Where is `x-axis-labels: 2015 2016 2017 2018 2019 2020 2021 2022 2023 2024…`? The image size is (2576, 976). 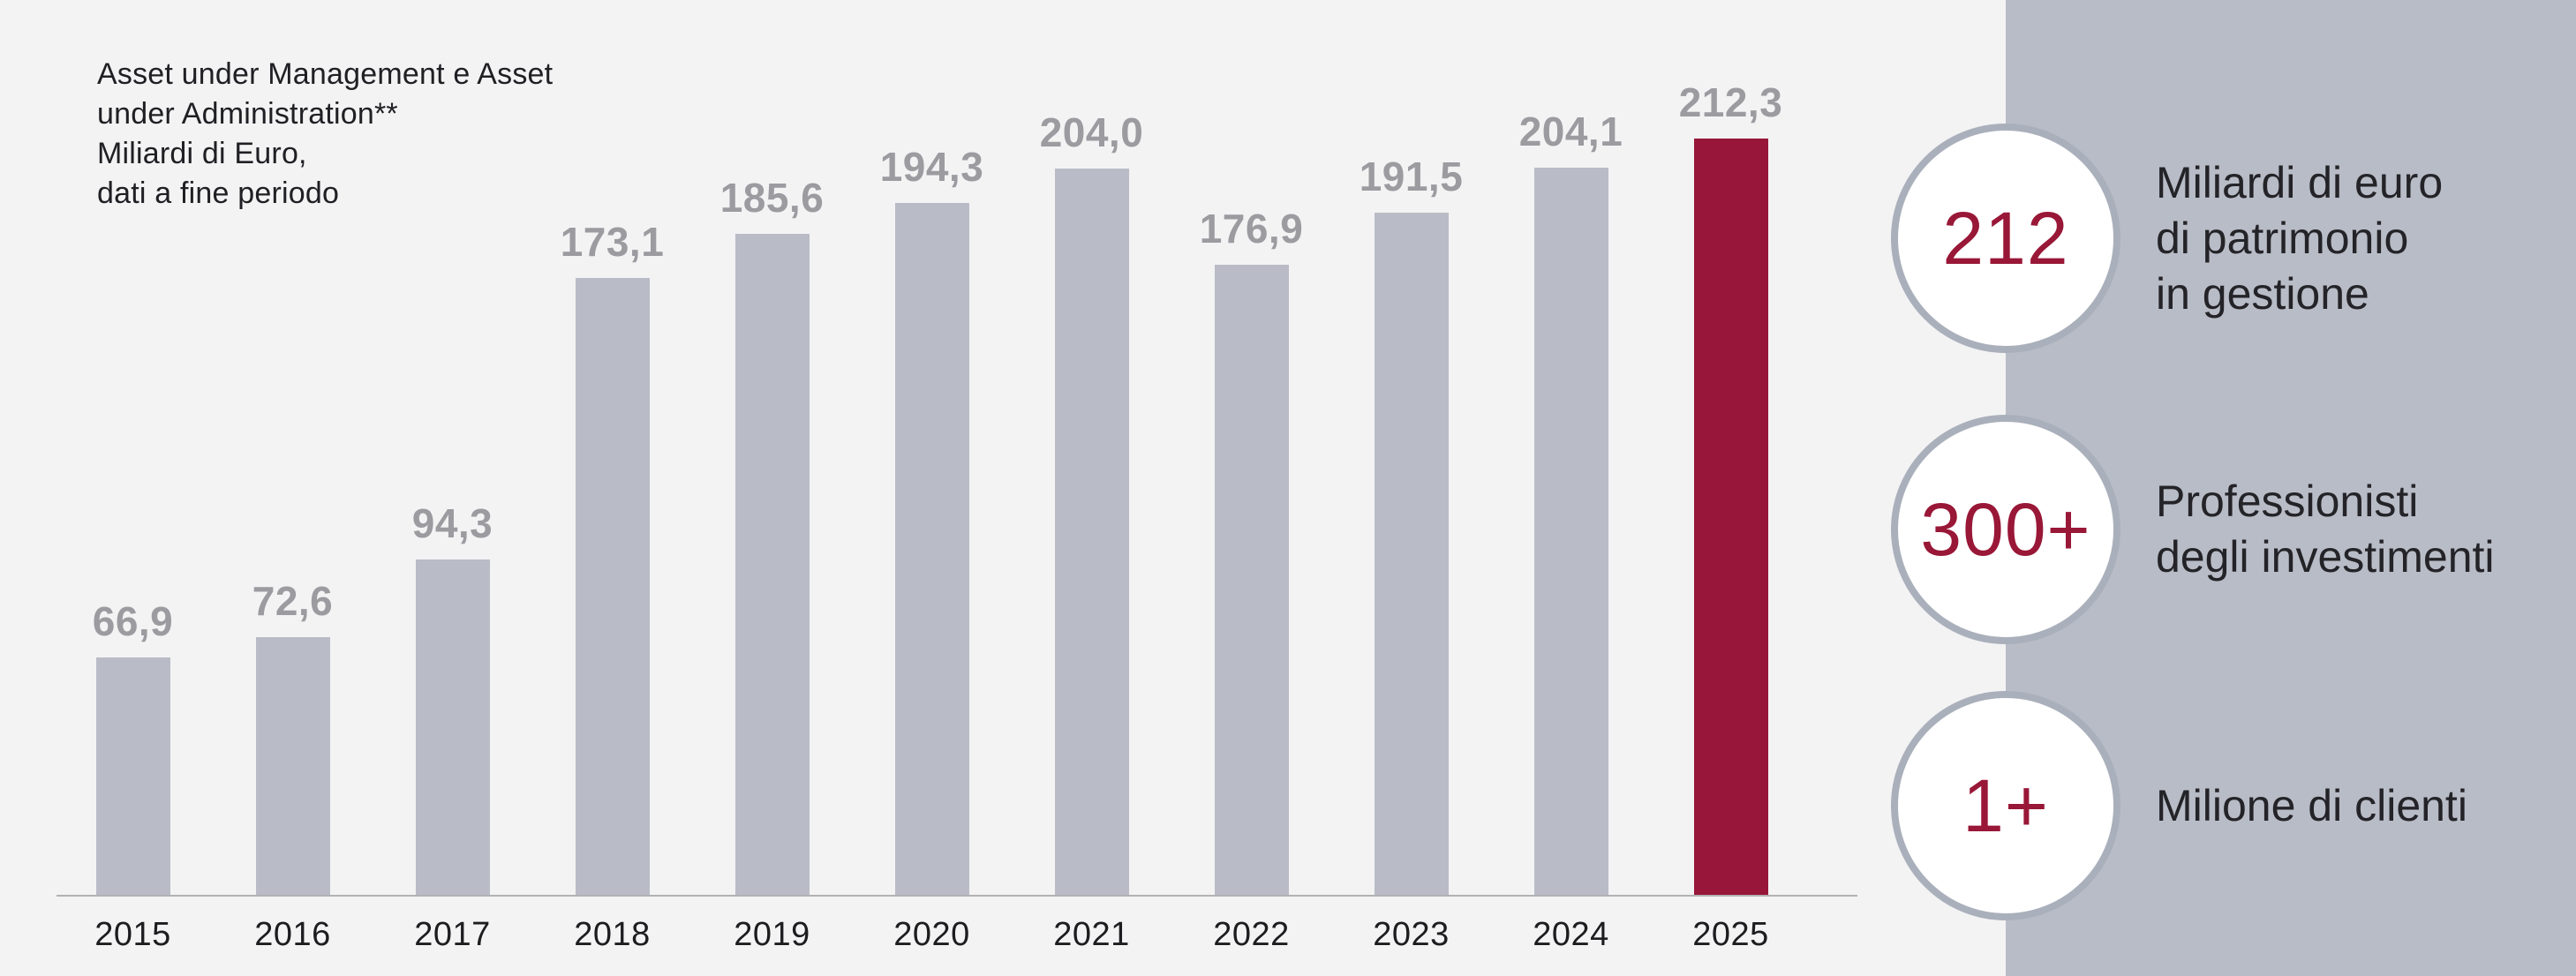
x-axis-labels: 2015 2016 2017 2018 2019 2020 2021 2022 2023 2024… is located at coordinates (932, 935).